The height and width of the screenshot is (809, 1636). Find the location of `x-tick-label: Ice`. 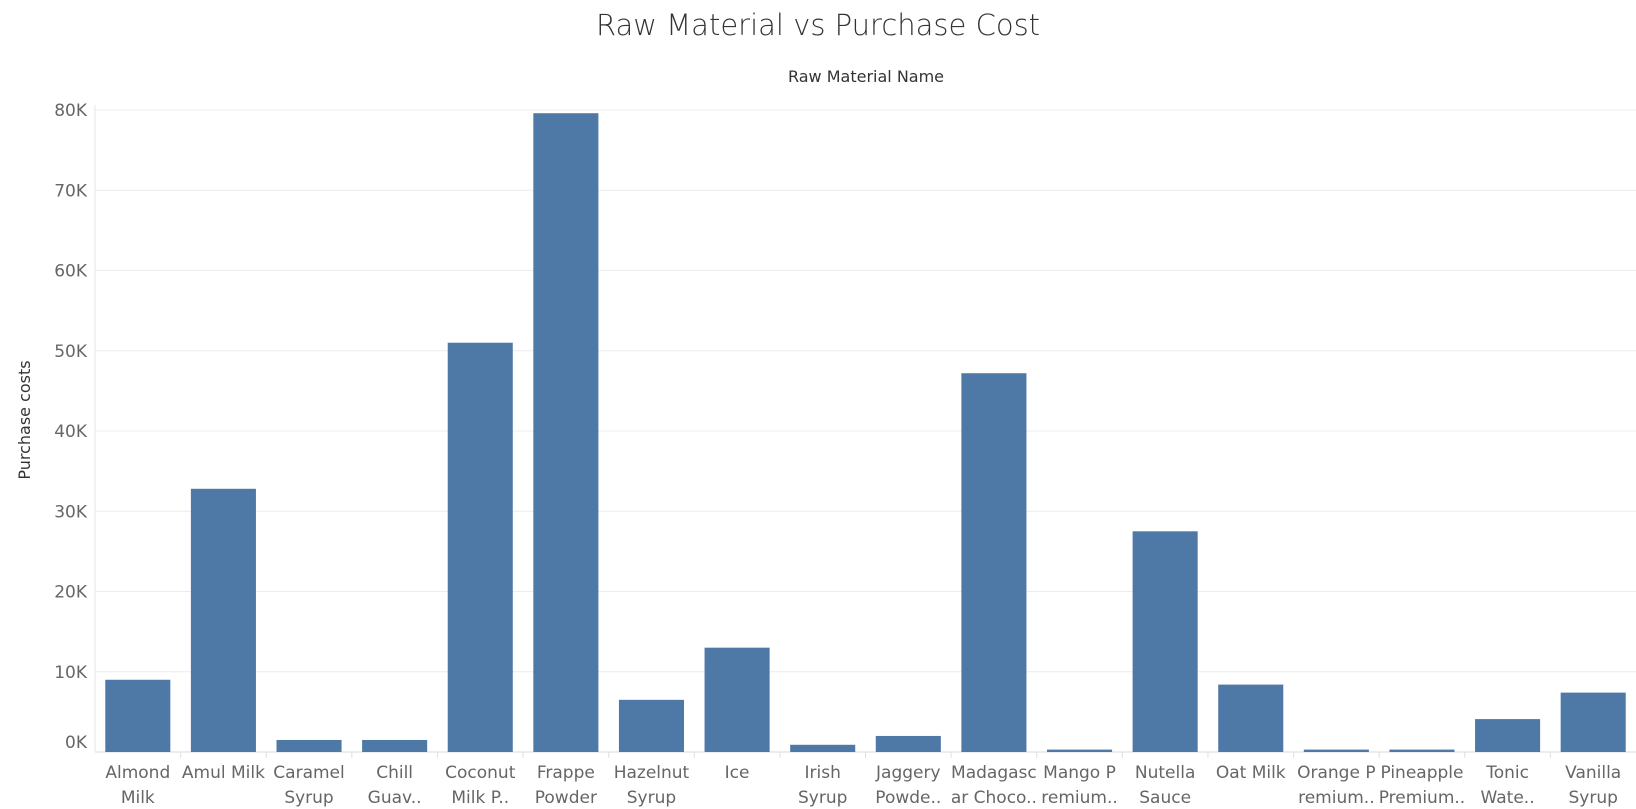

x-tick-label: Ice is located at coordinates (737, 773).